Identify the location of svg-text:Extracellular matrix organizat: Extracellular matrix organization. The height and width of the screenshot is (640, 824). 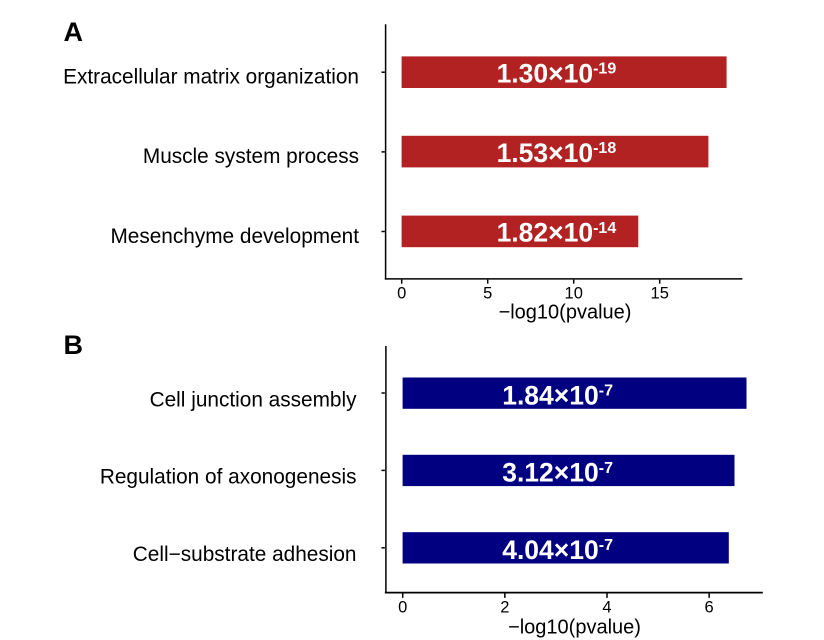
(211, 76).